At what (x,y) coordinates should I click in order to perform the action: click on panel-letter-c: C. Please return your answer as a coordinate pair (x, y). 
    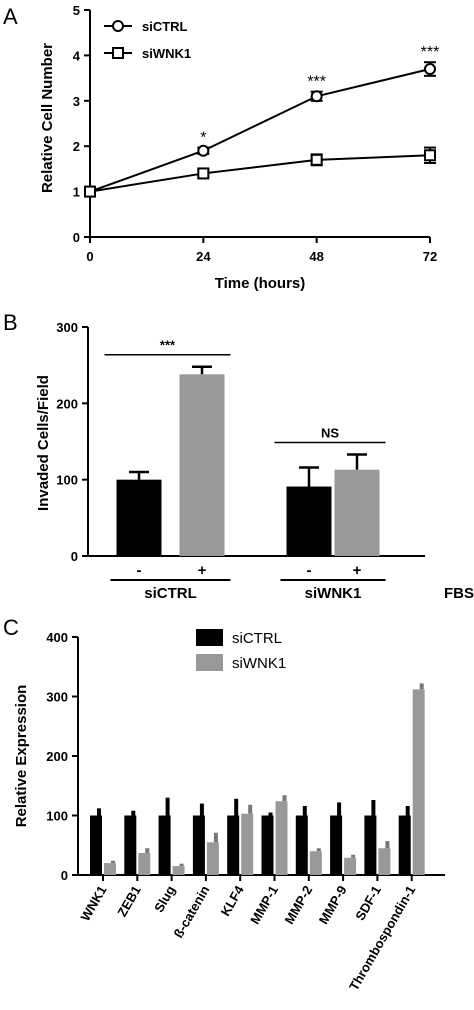
    Looking at the image, I should click on (11, 627).